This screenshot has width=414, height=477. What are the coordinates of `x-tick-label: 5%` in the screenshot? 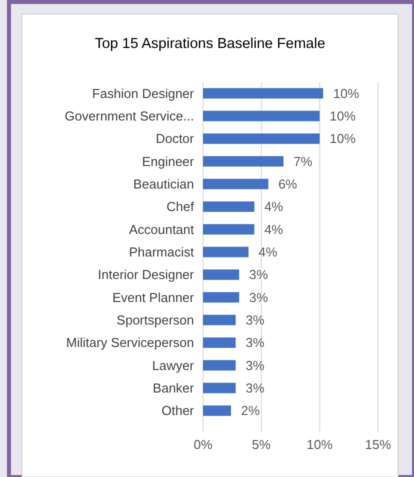 It's located at (262, 444).